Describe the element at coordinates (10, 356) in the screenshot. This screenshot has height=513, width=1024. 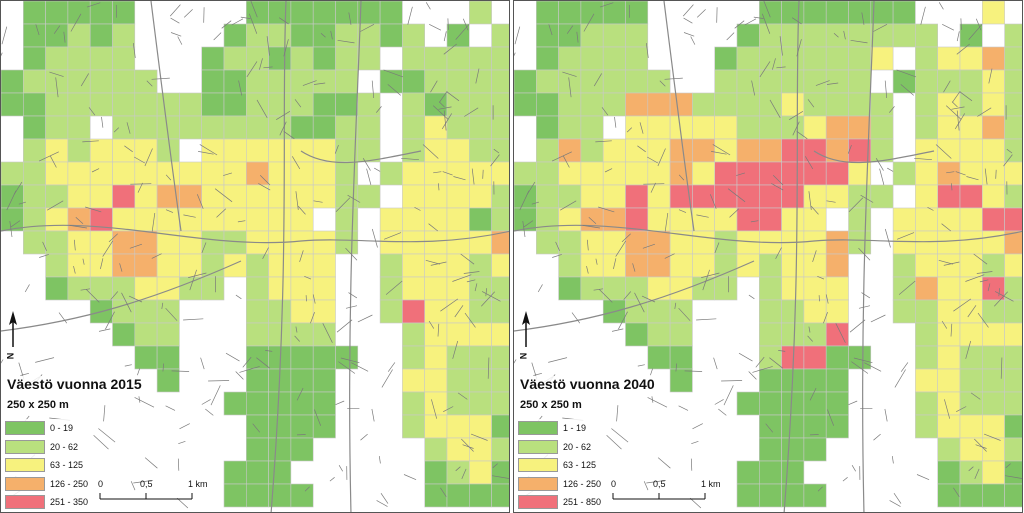
I see `north-label: N` at that location.